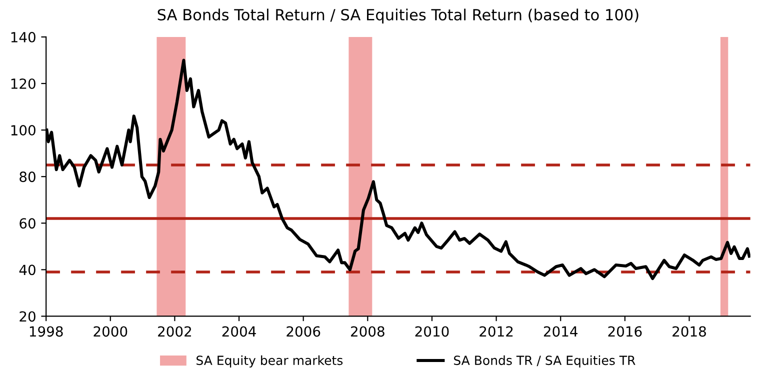 This screenshot has height=381, width=768. Describe the element at coordinates (23, 83) in the screenshot. I see `y-tick-label: 120` at that location.